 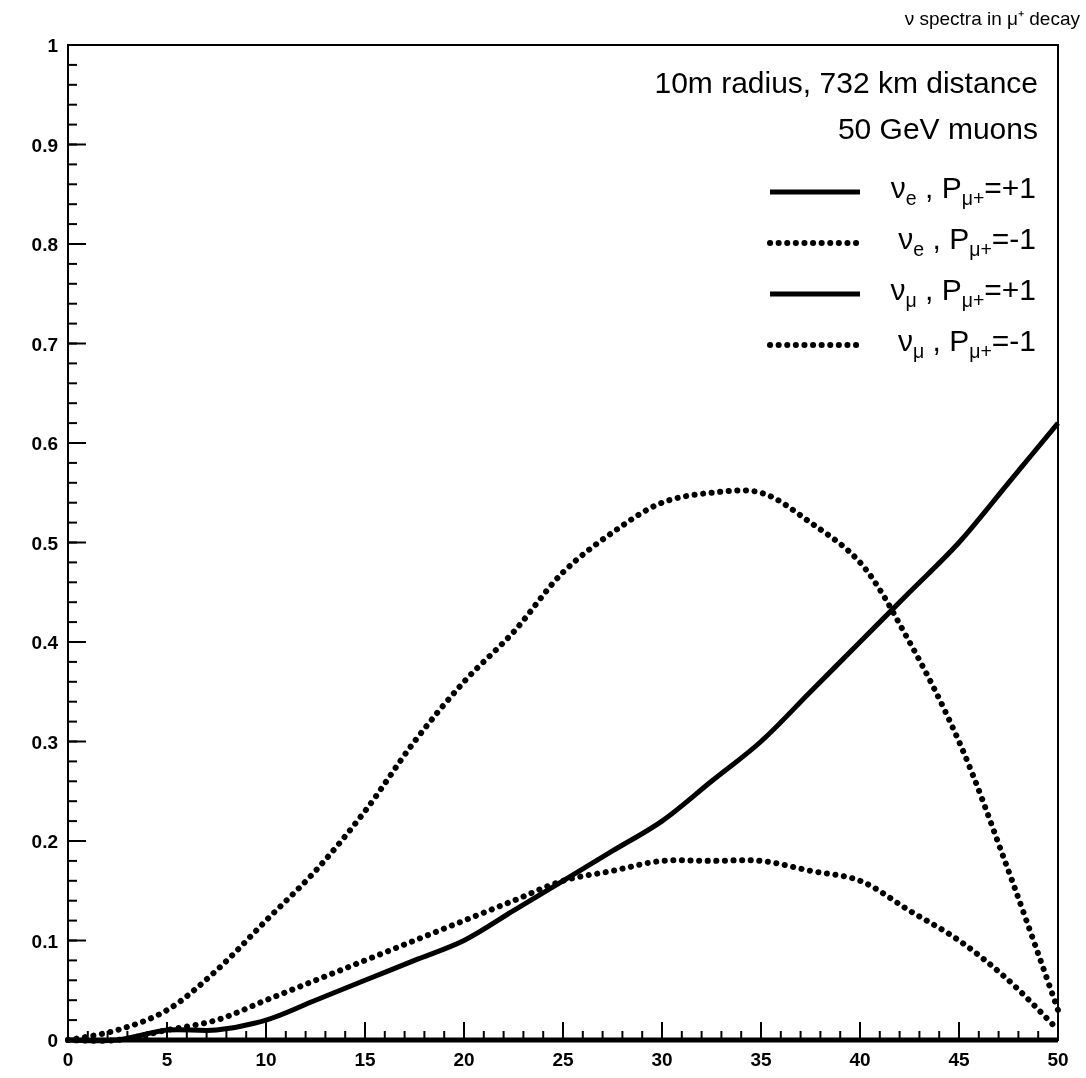 What do you see at coordinates (44, 145) in the screenshot?
I see `y-tick-label: 0.9` at bounding box center [44, 145].